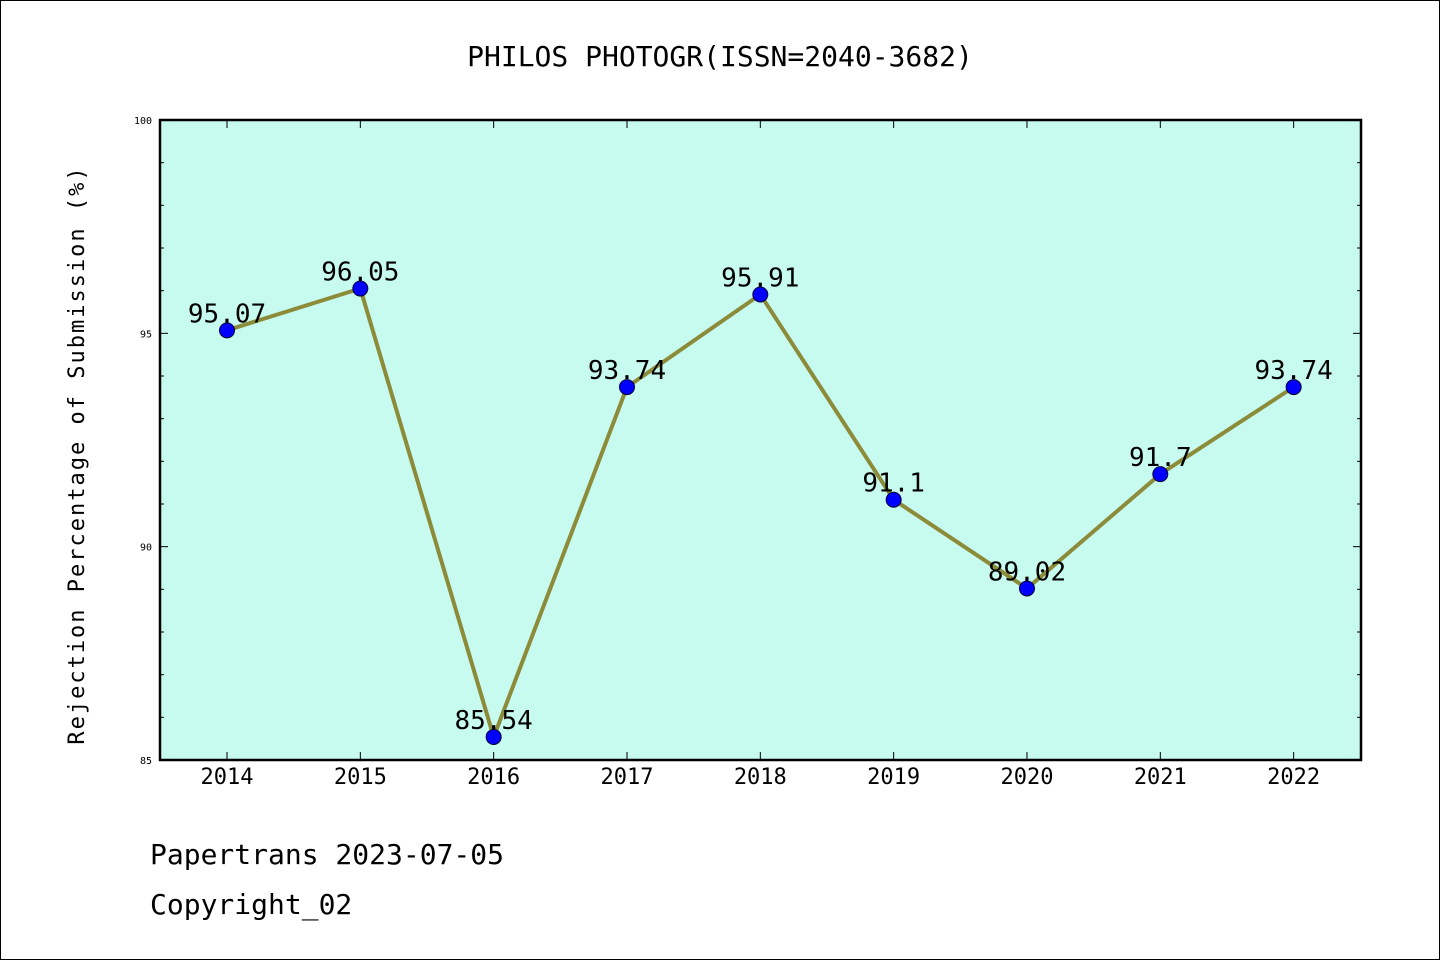  Describe the element at coordinates (1027, 572) in the screenshot. I see `data-label: 89.02` at that location.